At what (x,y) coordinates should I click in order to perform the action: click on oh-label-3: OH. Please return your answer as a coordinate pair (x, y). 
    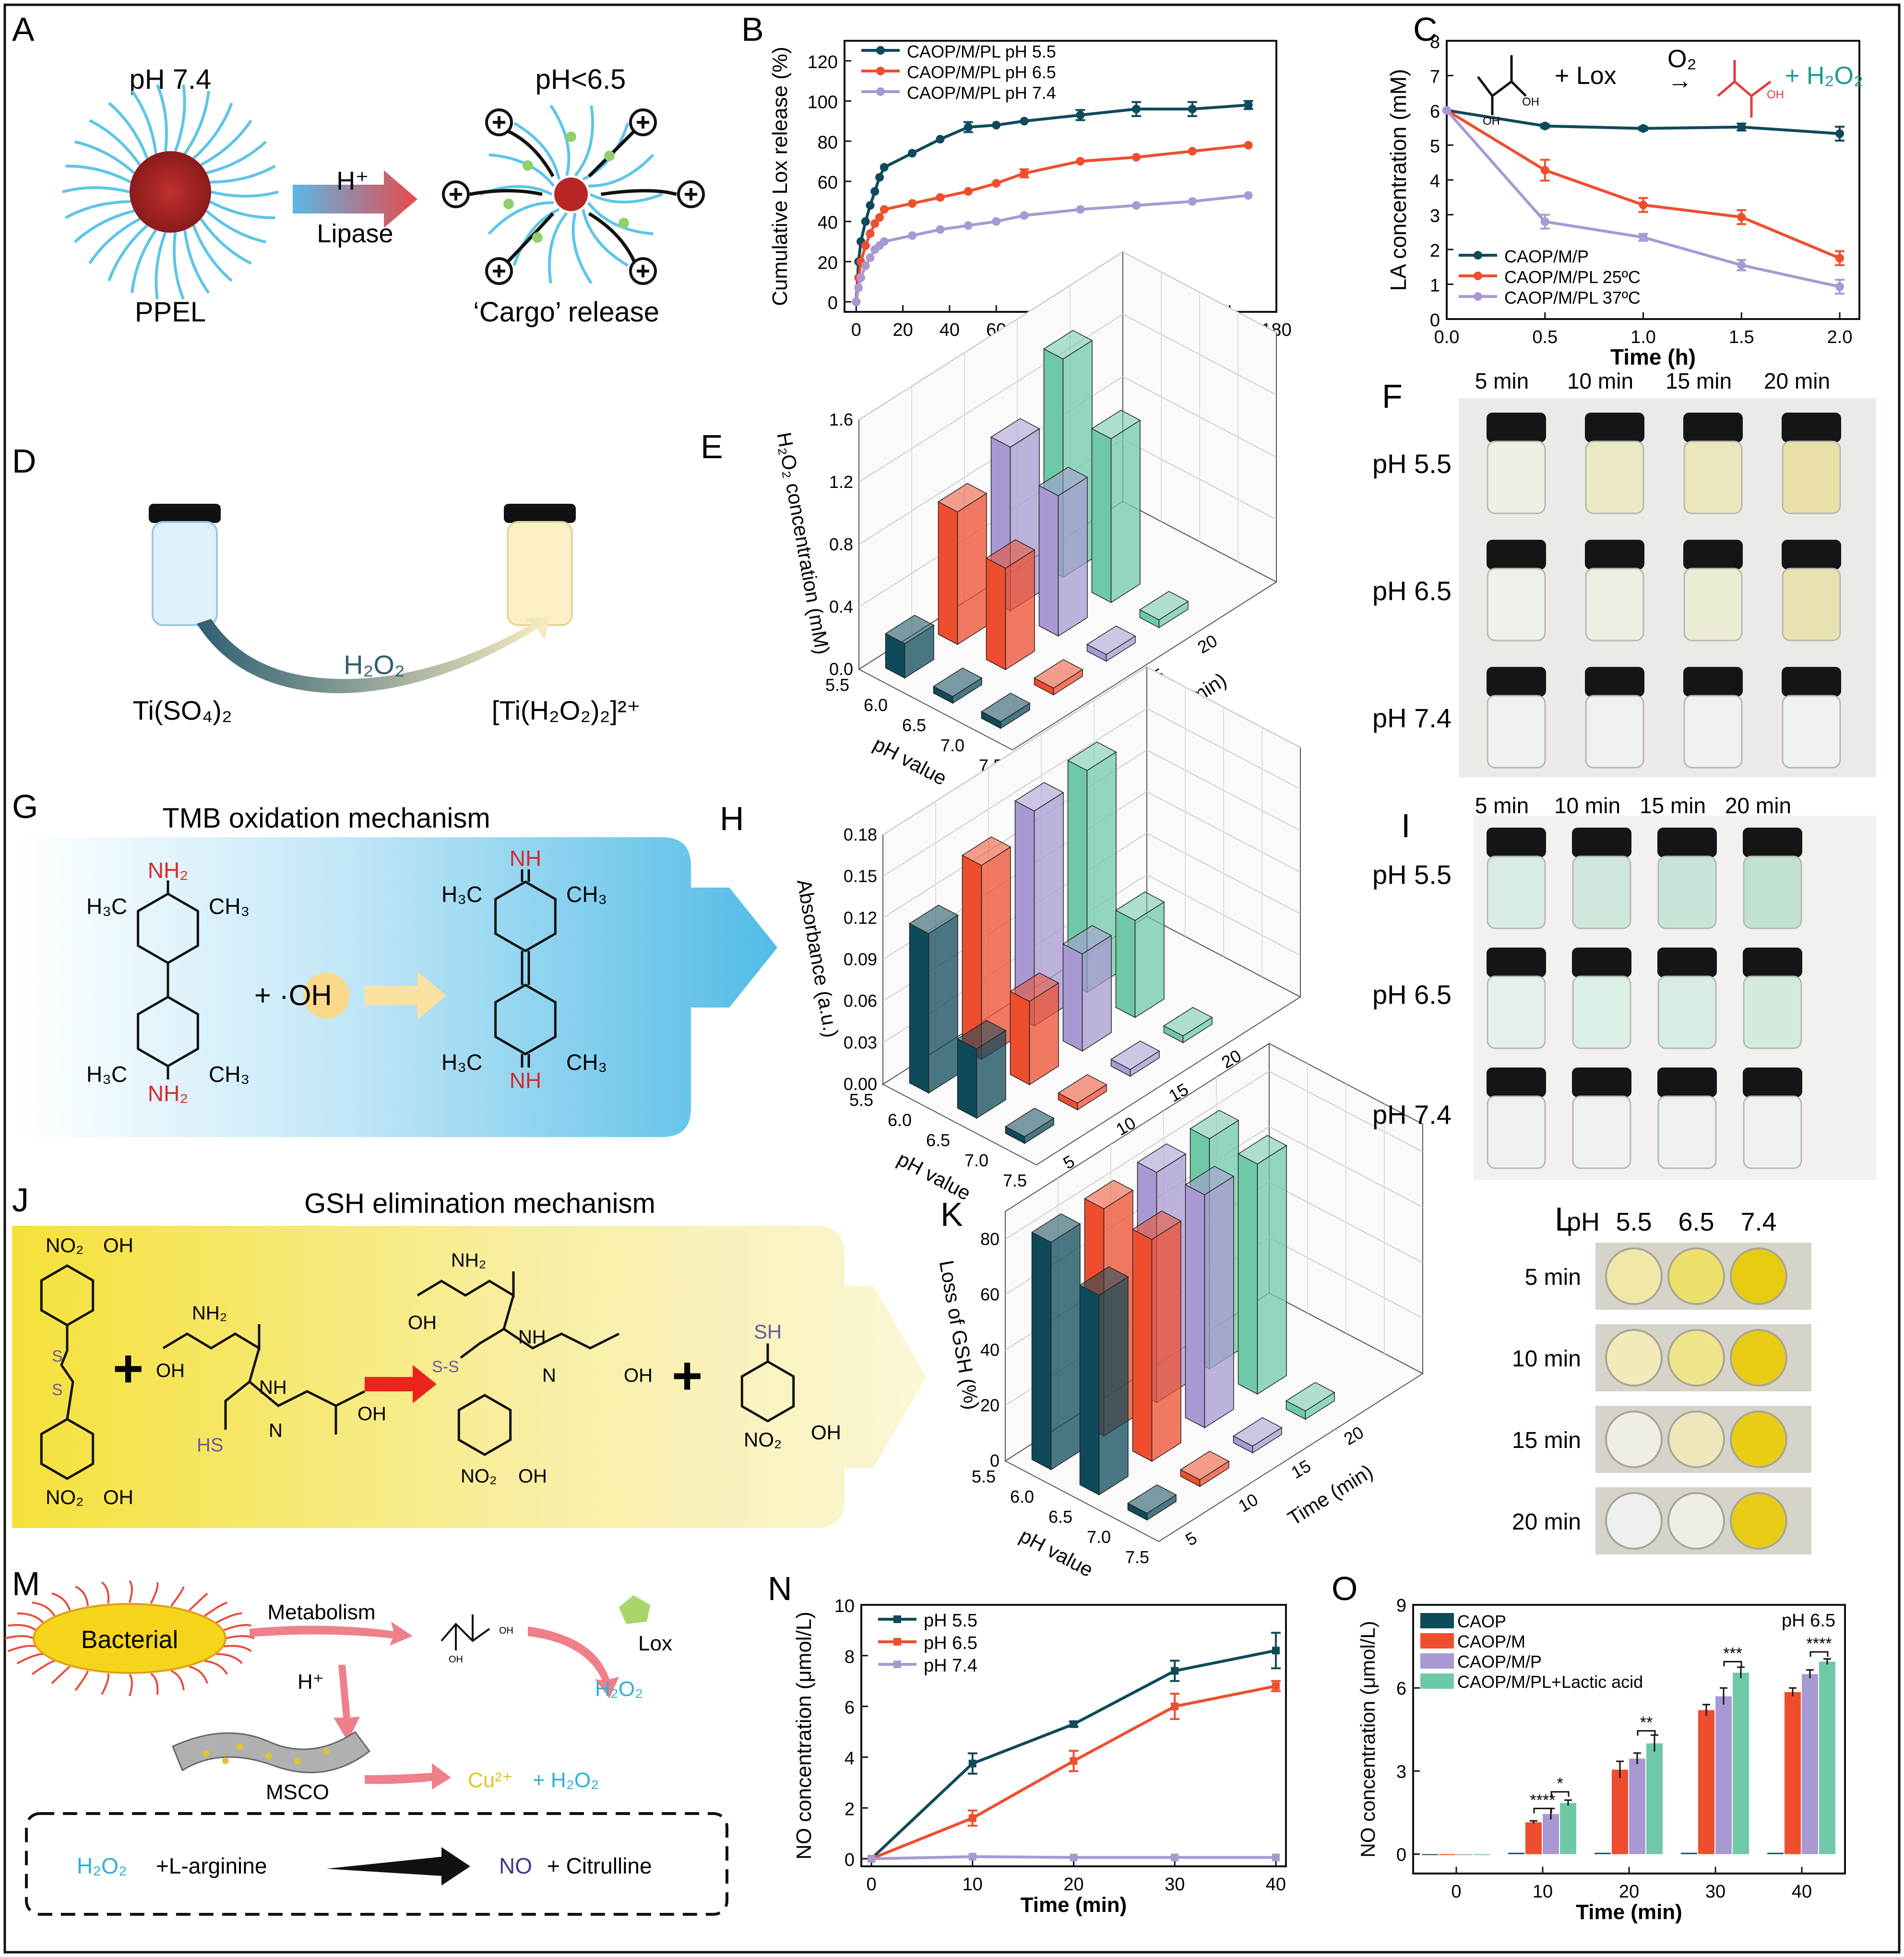
    Looking at the image, I should click on (1776, 94).